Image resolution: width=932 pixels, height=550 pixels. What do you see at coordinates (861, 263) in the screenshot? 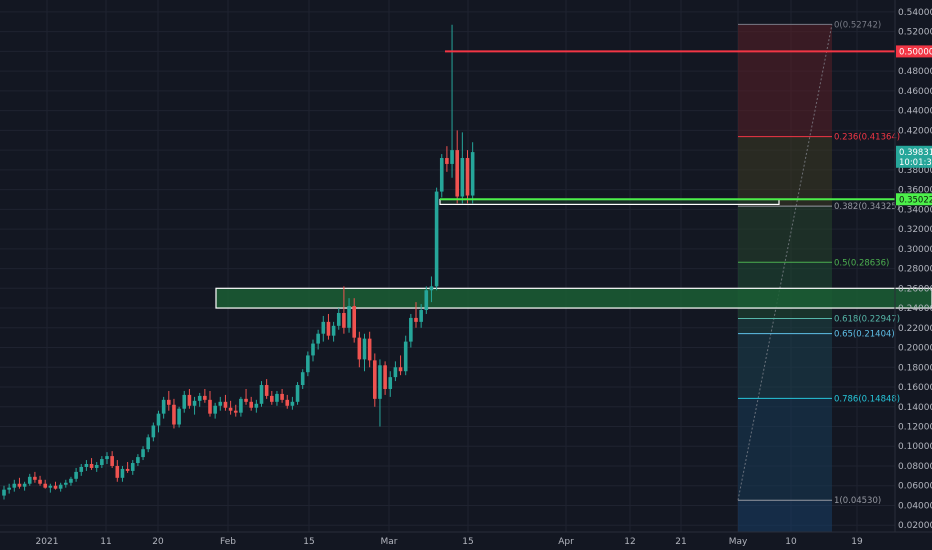
I see `fib-level-label: 0.5(0.28636)` at bounding box center [861, 263].